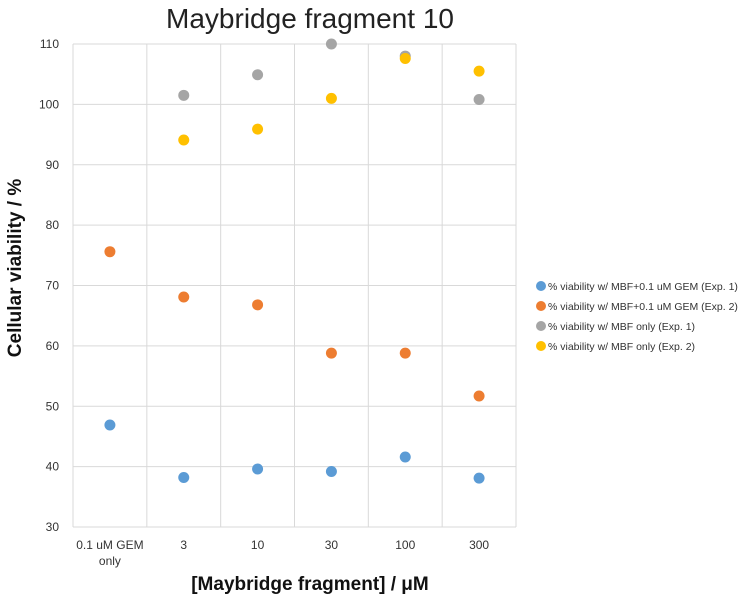 Image resolution: width=743 pixels, height=601 pixels. I want to click on x-axis-label: [Maybridge fragment] / μM, so click(310, 584).